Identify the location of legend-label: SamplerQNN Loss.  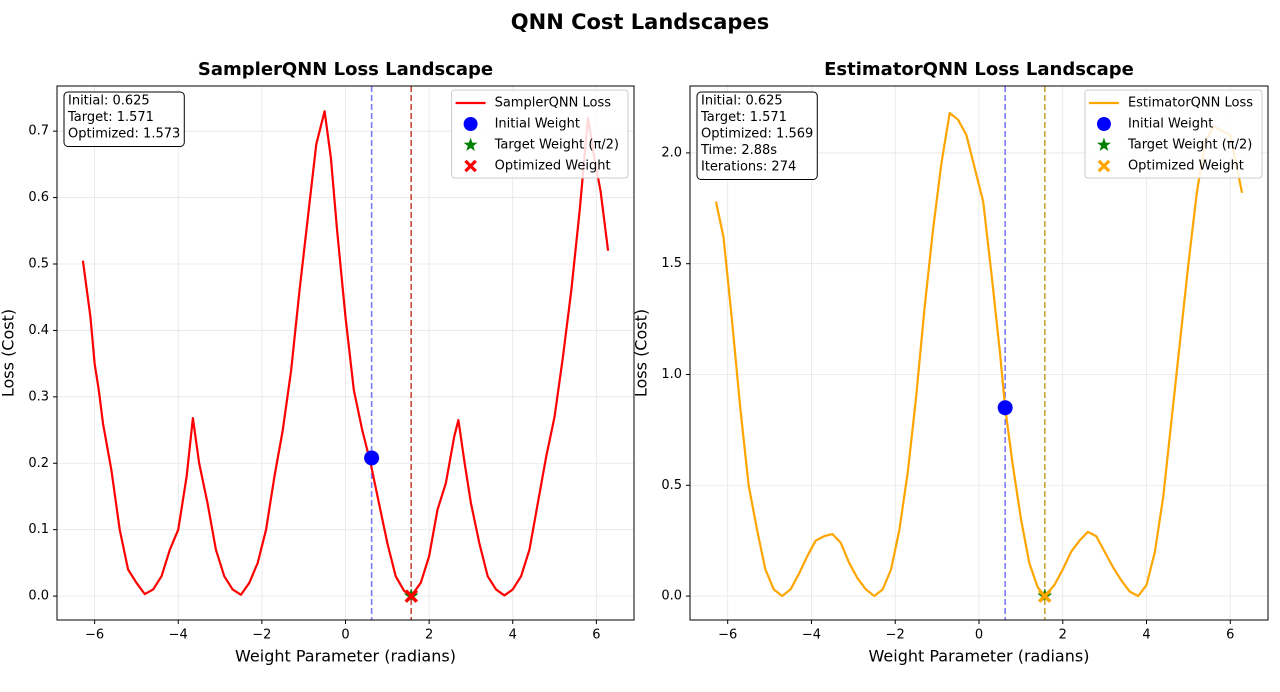
(553, 103).